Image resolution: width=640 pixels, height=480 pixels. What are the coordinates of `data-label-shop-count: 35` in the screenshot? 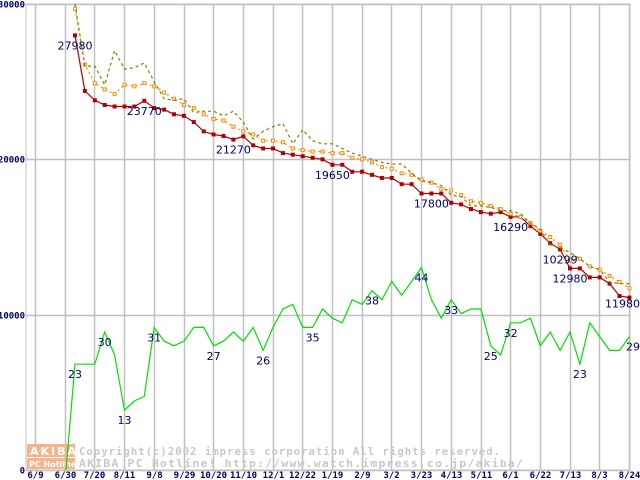 It's located at (313, 337).